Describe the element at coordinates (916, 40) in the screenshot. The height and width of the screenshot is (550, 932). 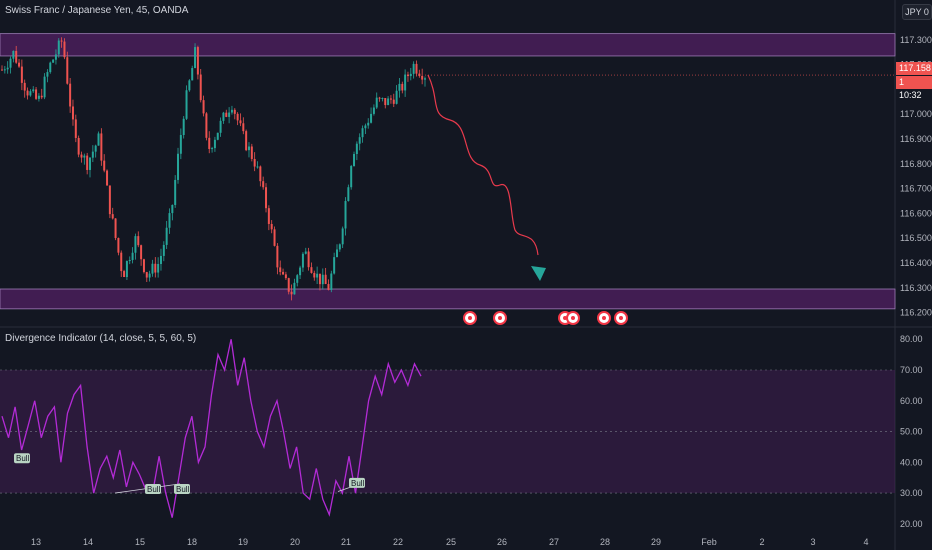
I see `price-tick-0: 117.300` at that location.